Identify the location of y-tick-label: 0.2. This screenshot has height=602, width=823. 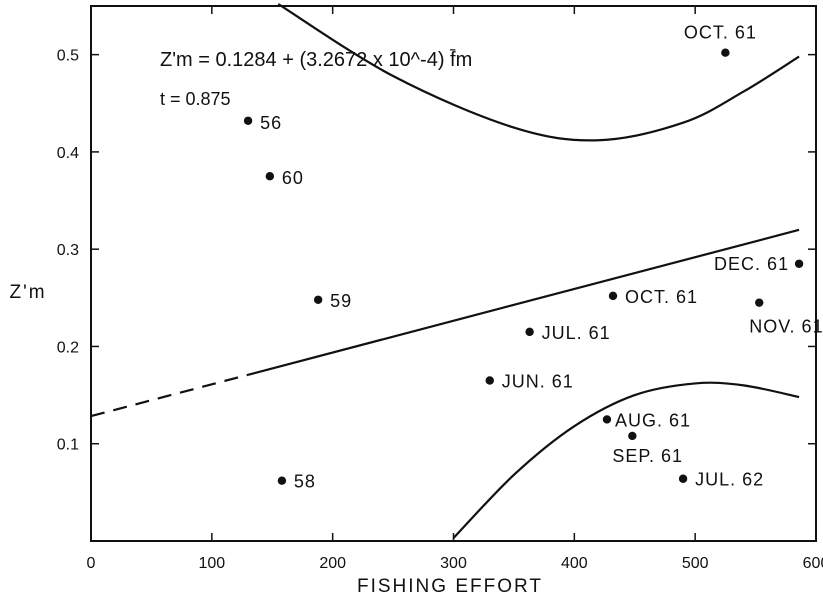
(68, 347).